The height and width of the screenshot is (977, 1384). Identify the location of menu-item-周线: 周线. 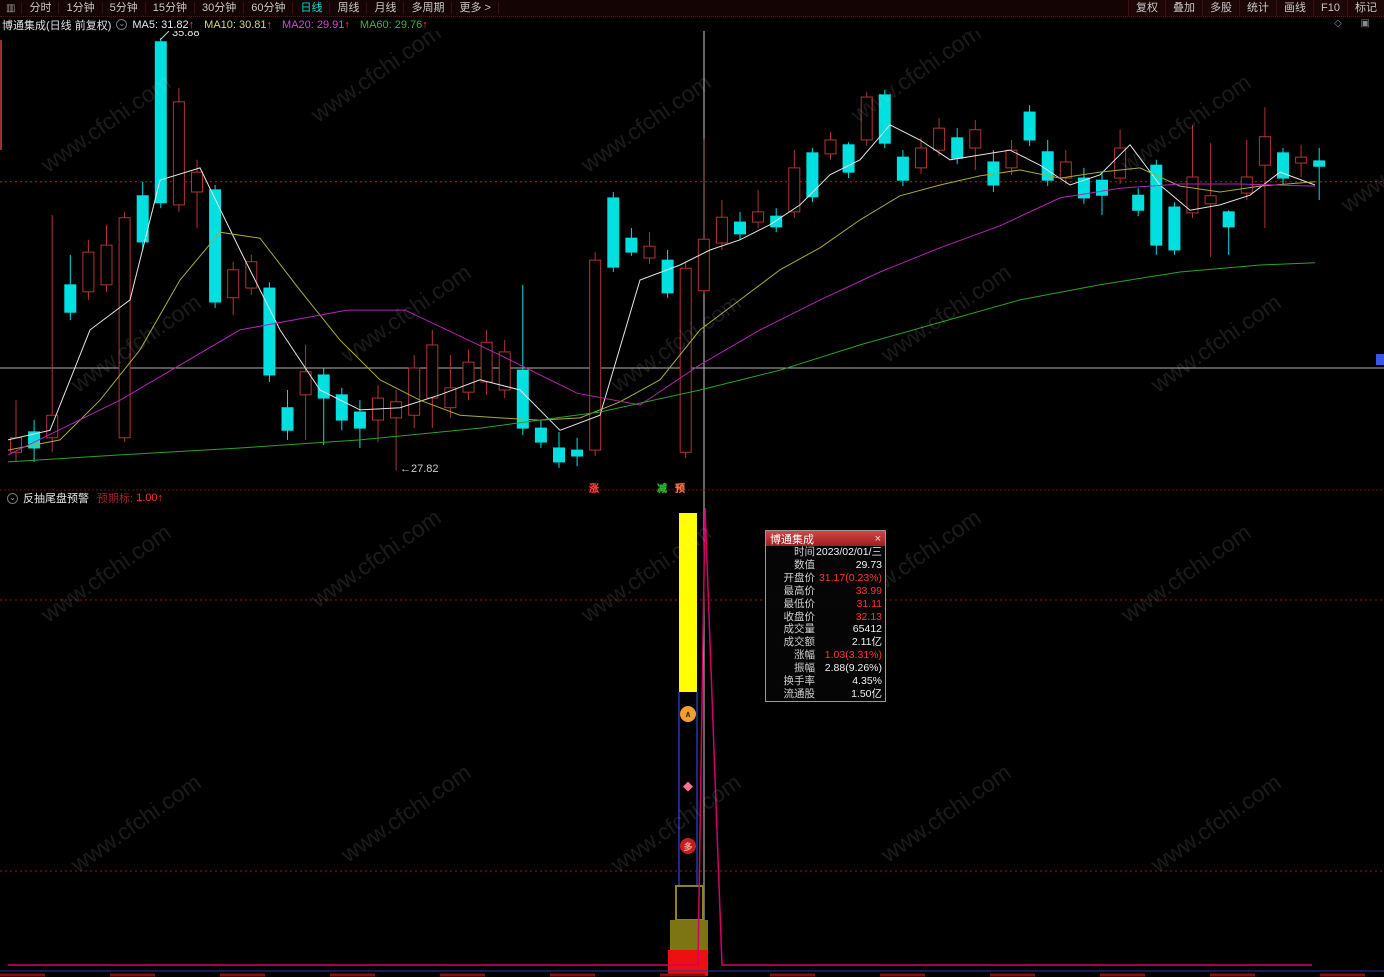
(349, 8).